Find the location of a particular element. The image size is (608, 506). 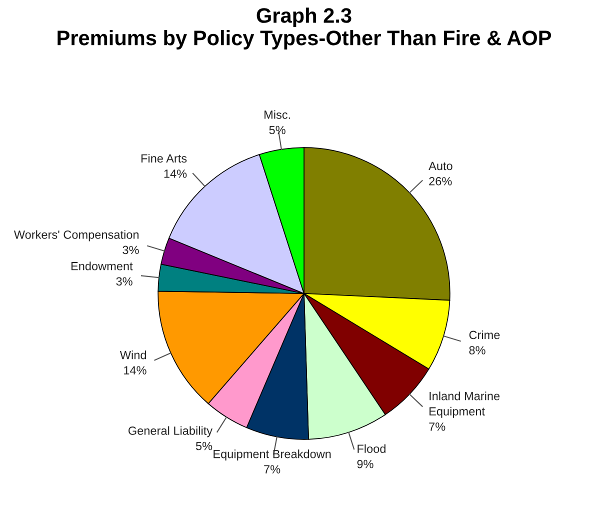

slice-label: Workers' Compensation is located at coordinates (76, 236).